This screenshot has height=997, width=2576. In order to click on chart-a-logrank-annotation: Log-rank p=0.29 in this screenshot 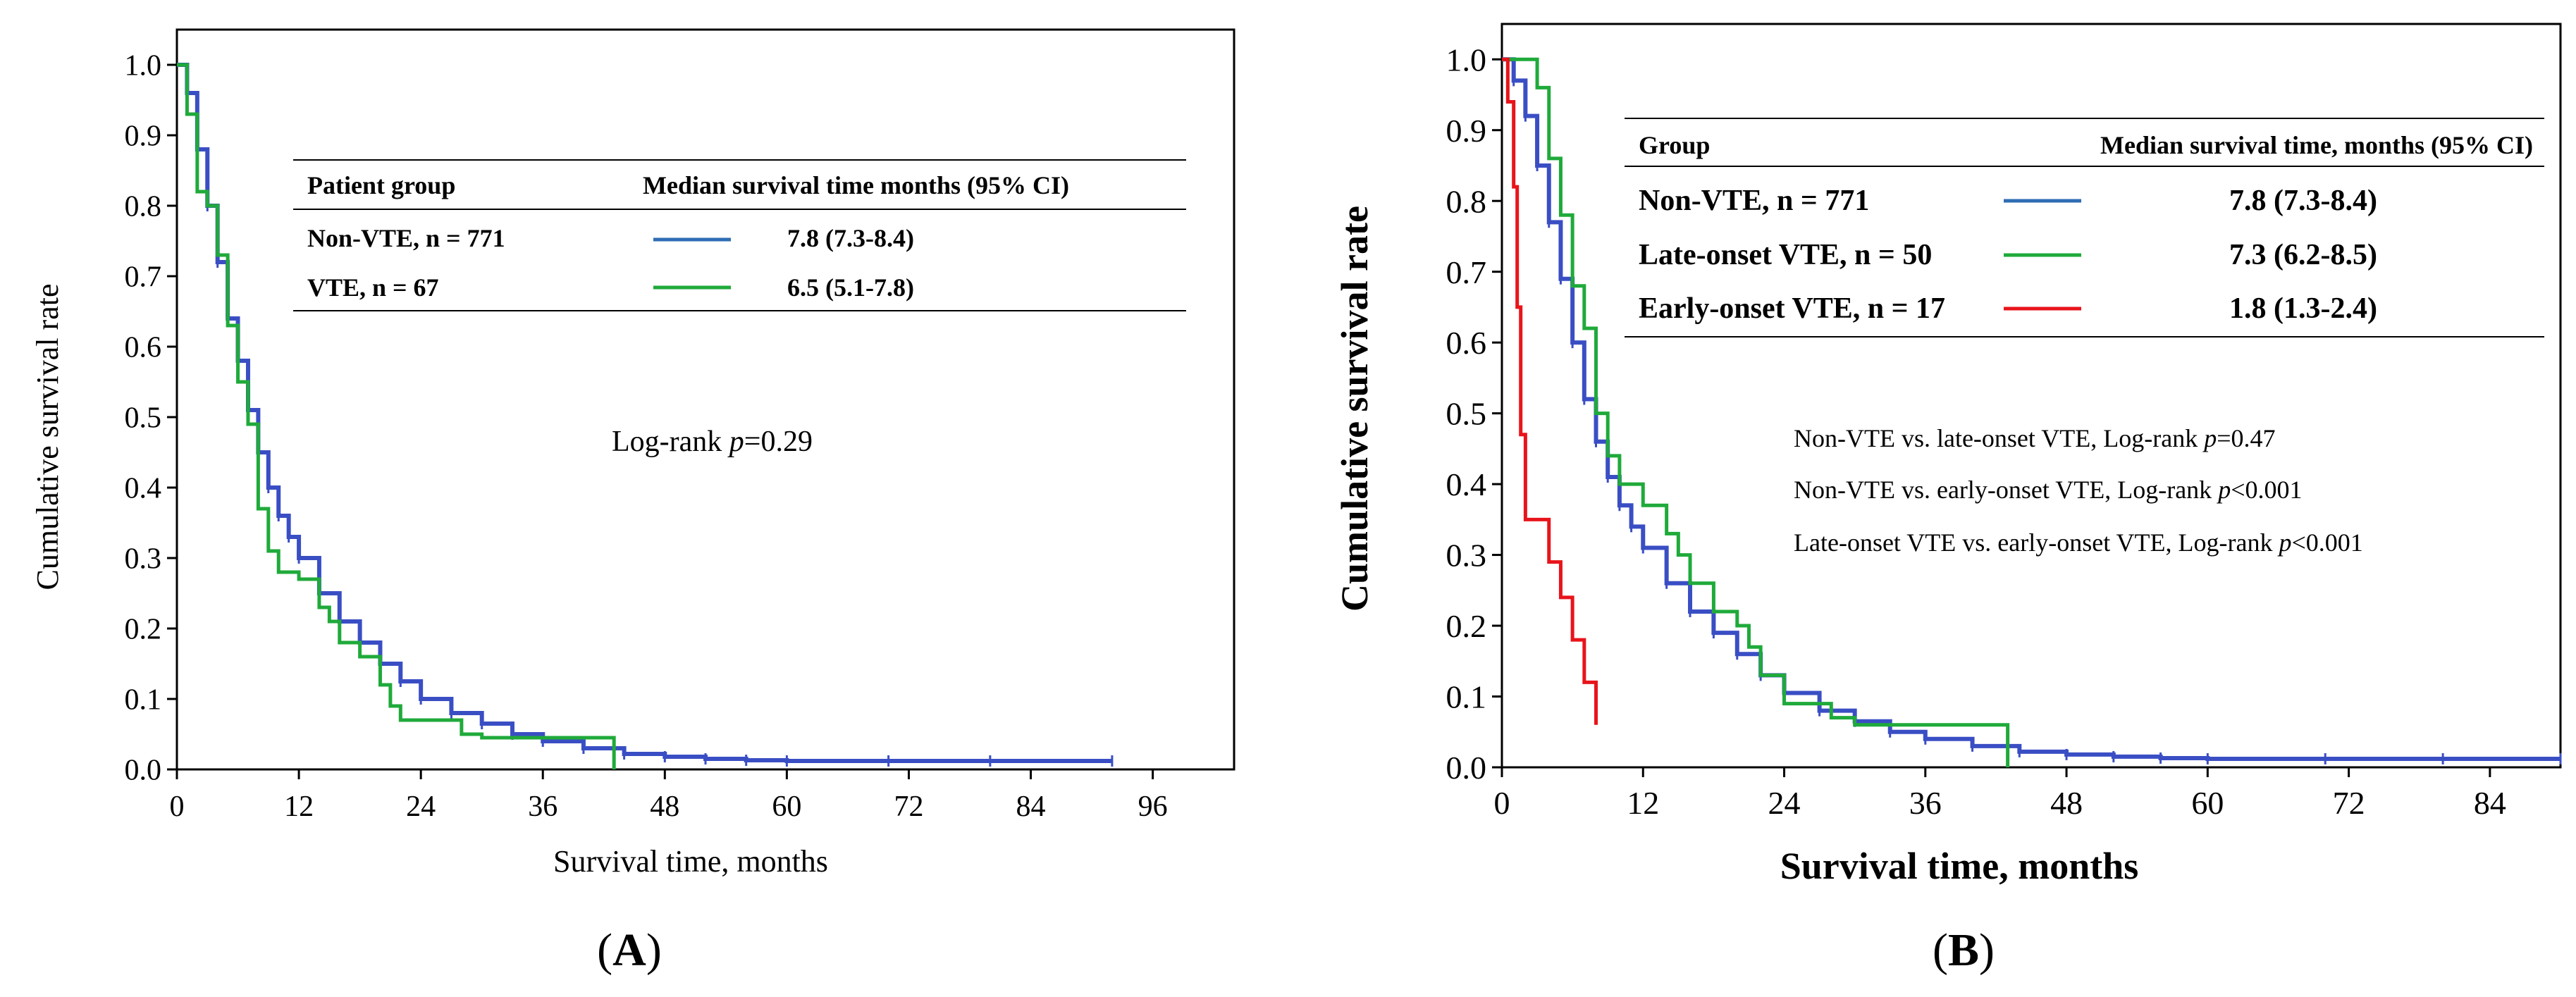, I will do `click(712, 442)`.